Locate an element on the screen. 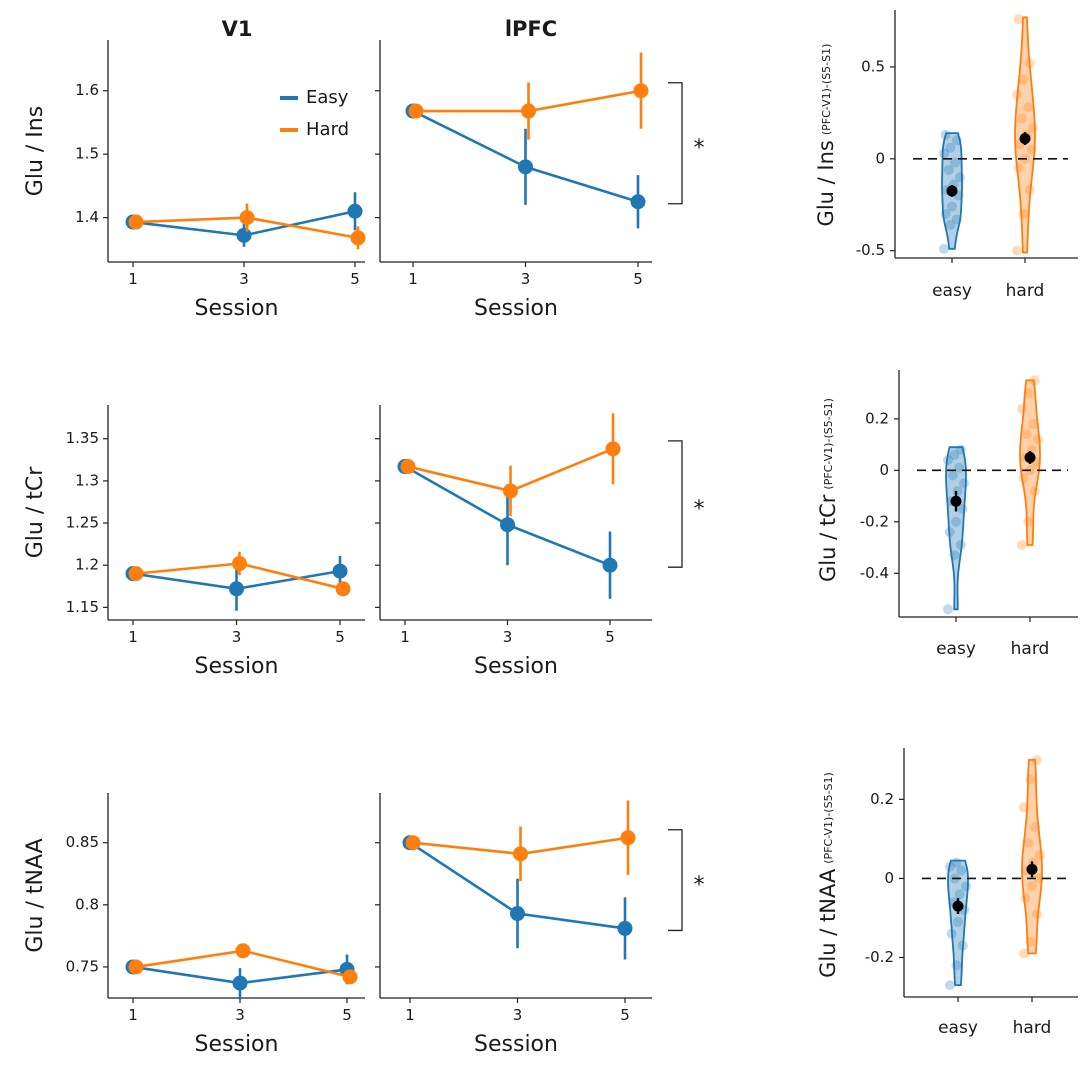 The width and height of the screenshot is (1081, 1071). y-tick-label: 0.2 is located at coordinates (877, 418).